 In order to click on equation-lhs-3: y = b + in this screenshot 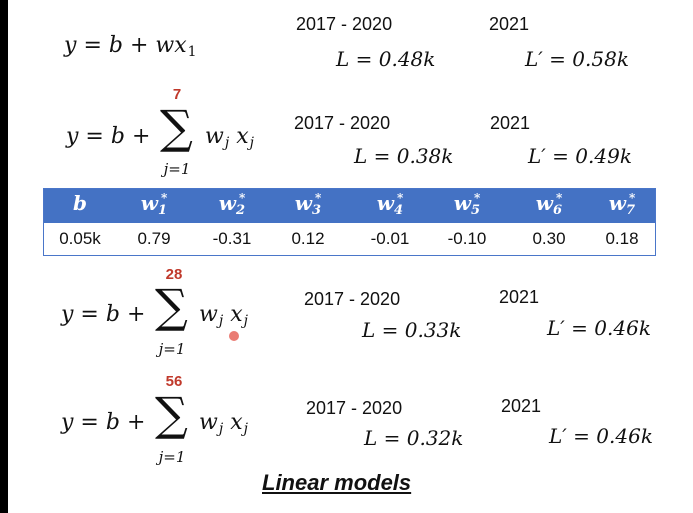, I will do `click(103, 314)`.